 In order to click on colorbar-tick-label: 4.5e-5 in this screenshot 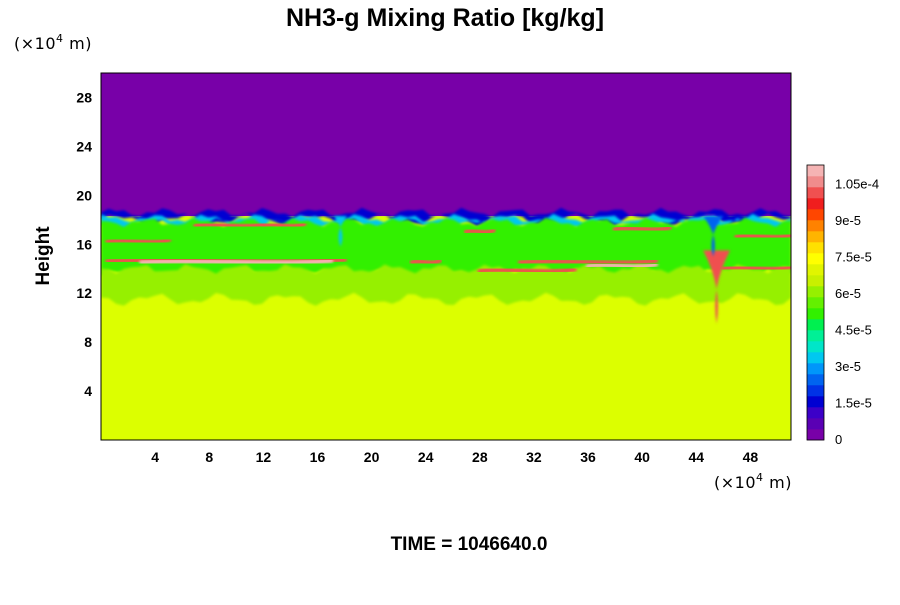, I will do `click(853, 330)`.